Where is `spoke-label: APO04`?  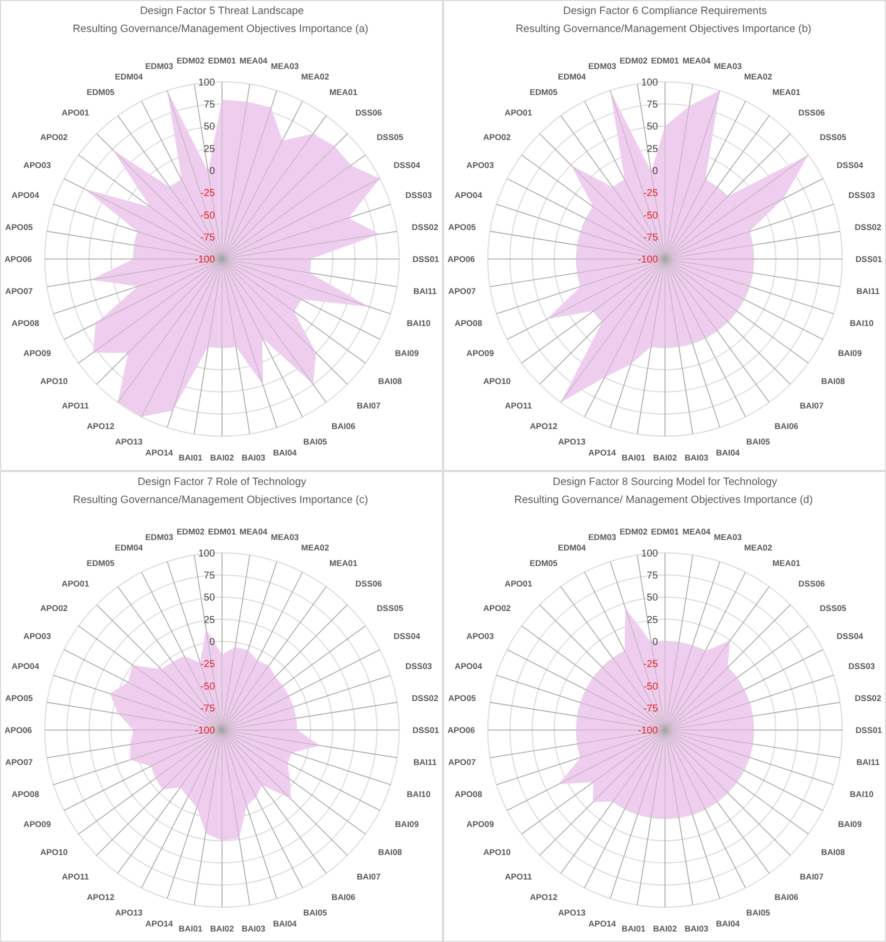 spoke-label: APO04 is located at coordinates (26, 666).